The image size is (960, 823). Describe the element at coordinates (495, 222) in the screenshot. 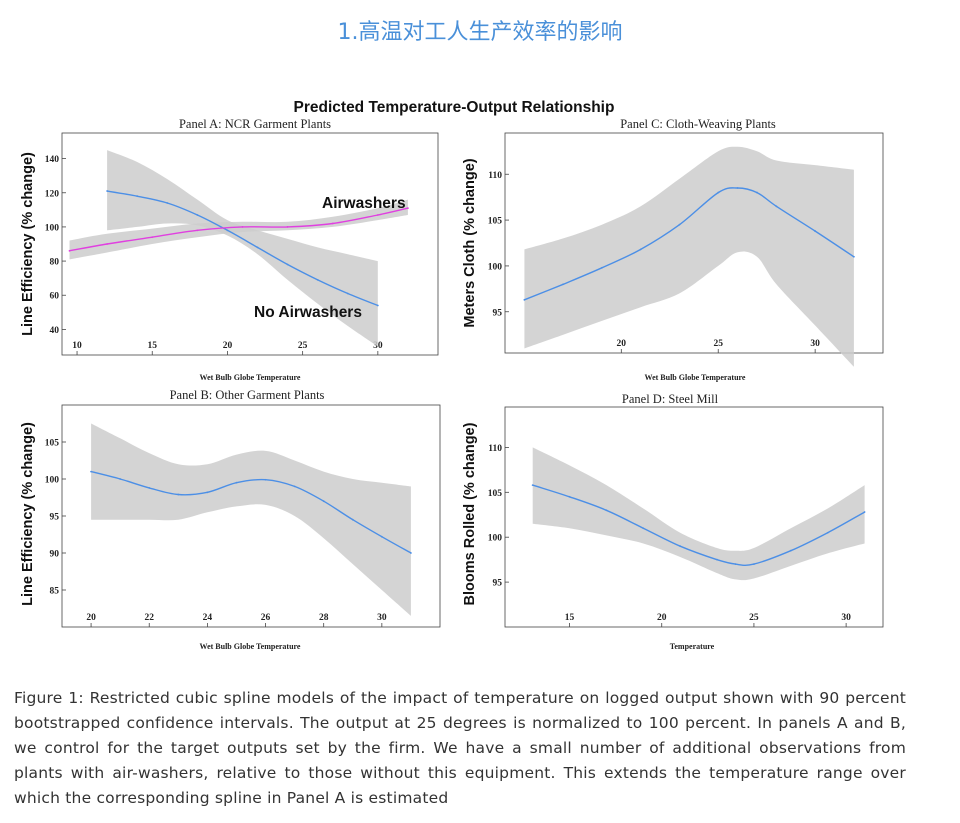

I see `panel-c-ytick-label: 105` at that location.